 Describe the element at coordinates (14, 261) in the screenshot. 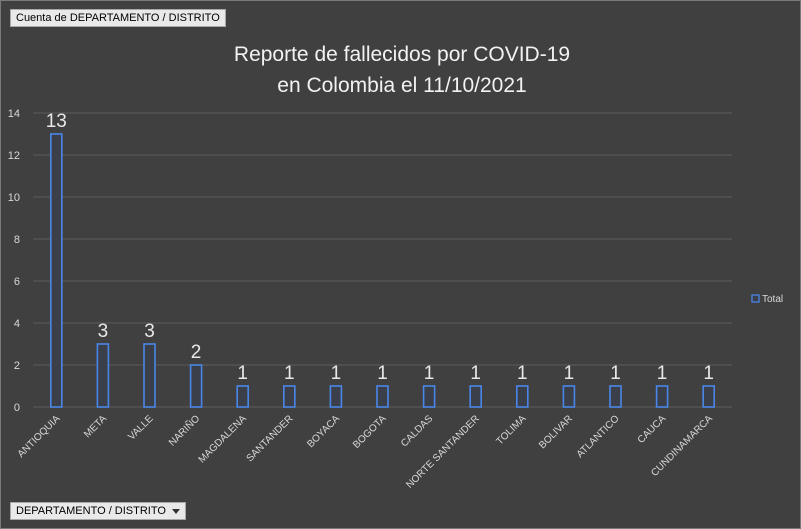

I see `y-axis: 0 2 4 6 8 10 12 14` at that location.